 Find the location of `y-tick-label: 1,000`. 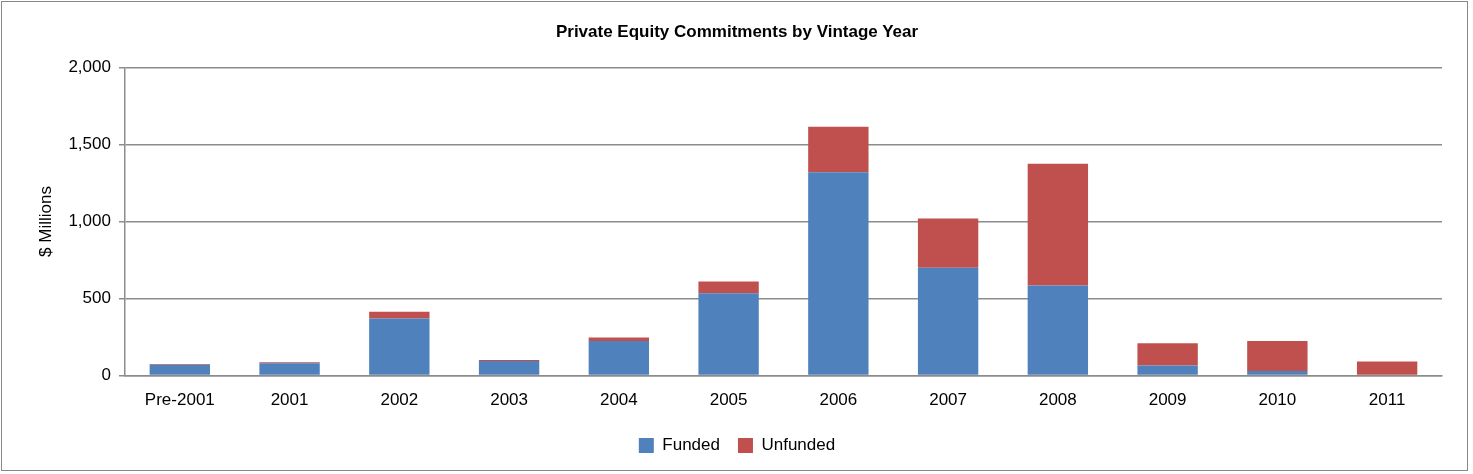

y-tick-label: 1,000 is located at coordinates (89, 221).